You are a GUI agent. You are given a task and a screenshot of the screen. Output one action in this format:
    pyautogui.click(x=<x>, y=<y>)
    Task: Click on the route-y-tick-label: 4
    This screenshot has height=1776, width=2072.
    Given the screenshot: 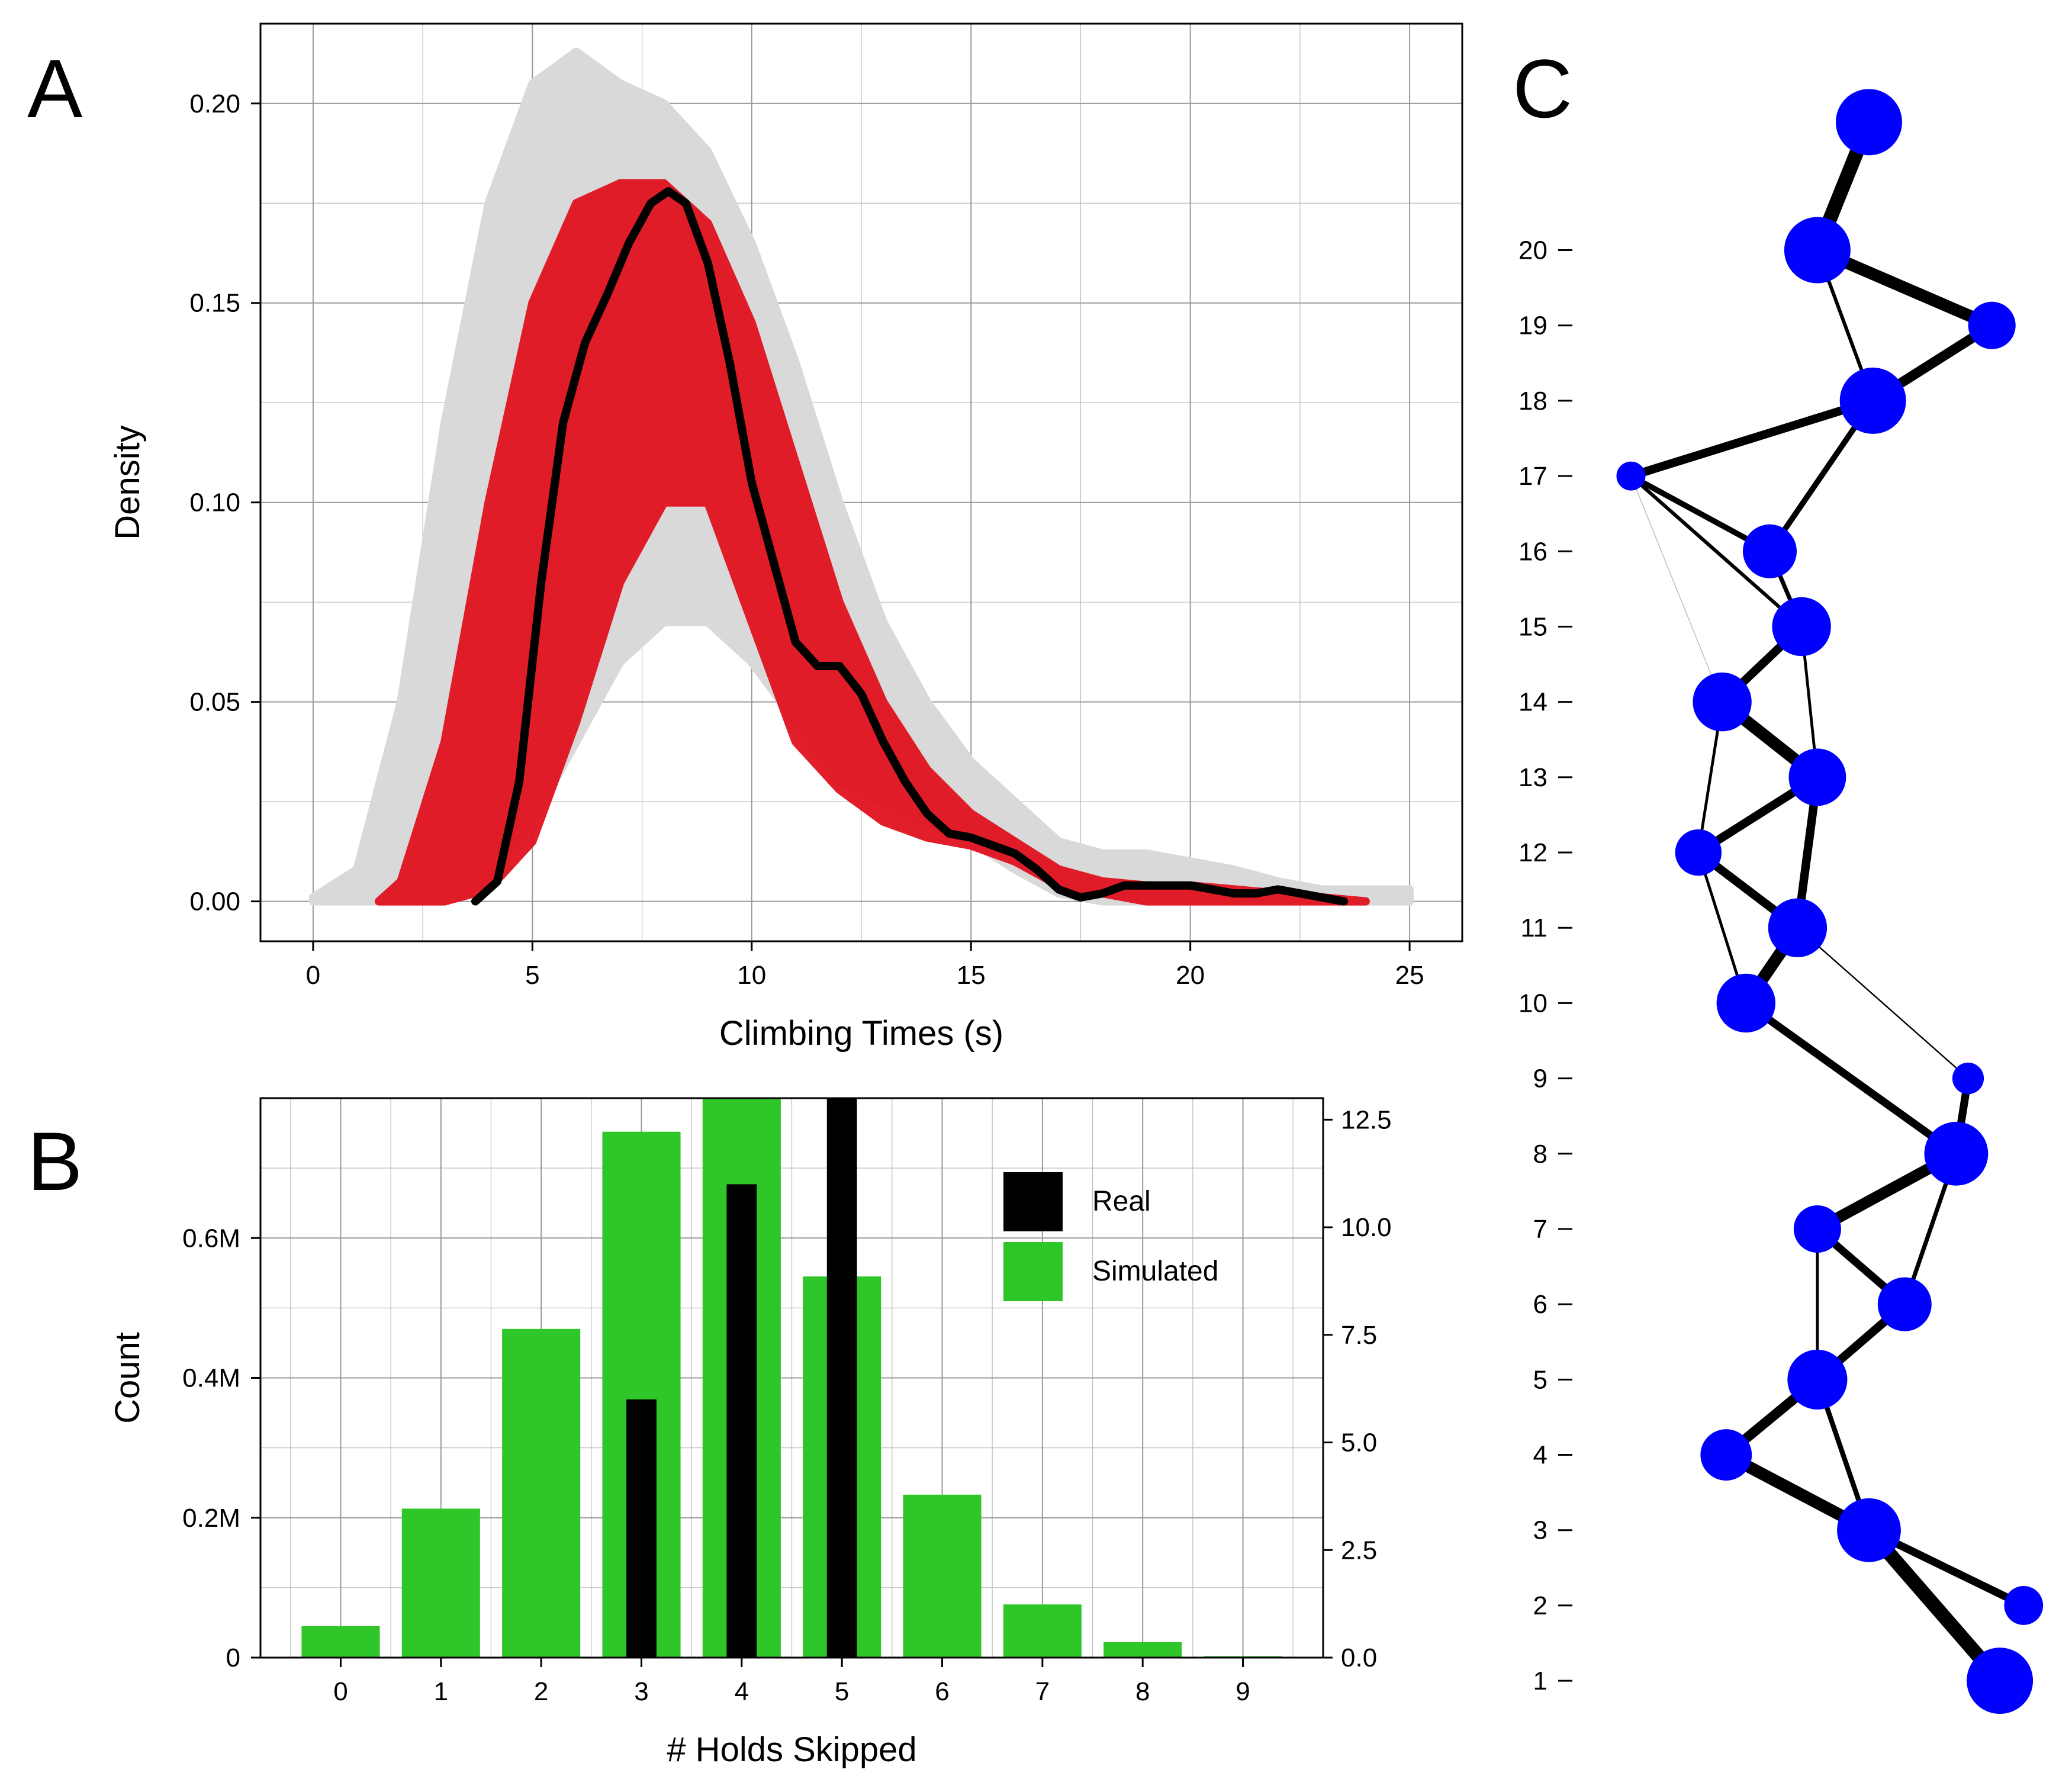 What is the action you would take?
    pyautogui.click(x=1540, y=1455)
    